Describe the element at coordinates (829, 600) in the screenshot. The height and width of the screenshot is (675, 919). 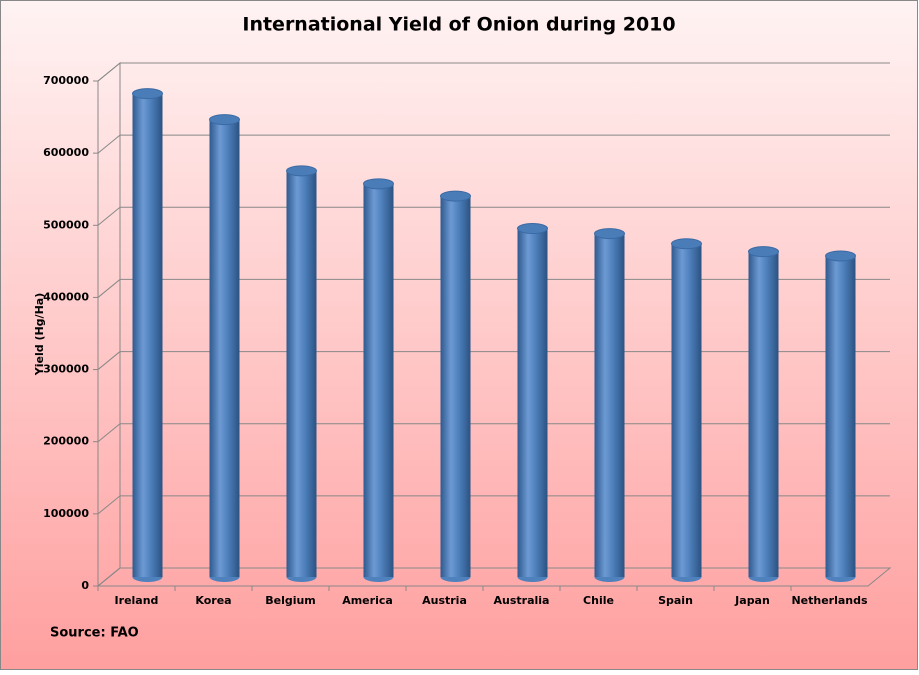
I see `x-tick-label: Netherlands` at that location.